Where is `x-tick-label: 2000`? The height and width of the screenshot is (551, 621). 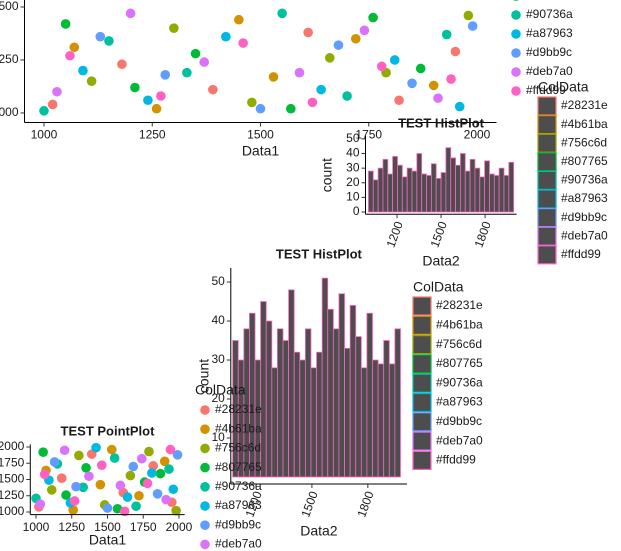 x-tick-label: 2000 is located at coordinates (179, 527).